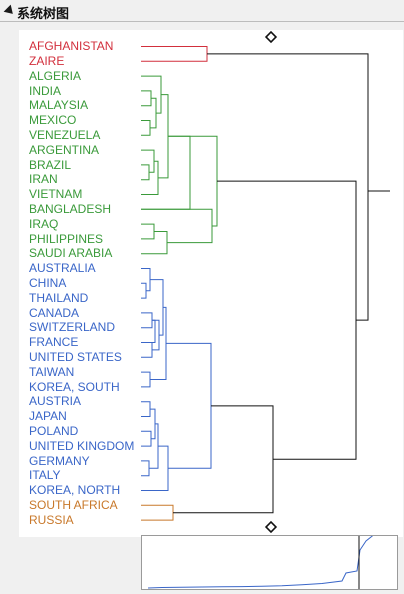 This screenshot has height=594, width=404. Describe the element at coordinates (64, 149) in the screenshot. I see `leaf-label: ARGENTINA` at that location.